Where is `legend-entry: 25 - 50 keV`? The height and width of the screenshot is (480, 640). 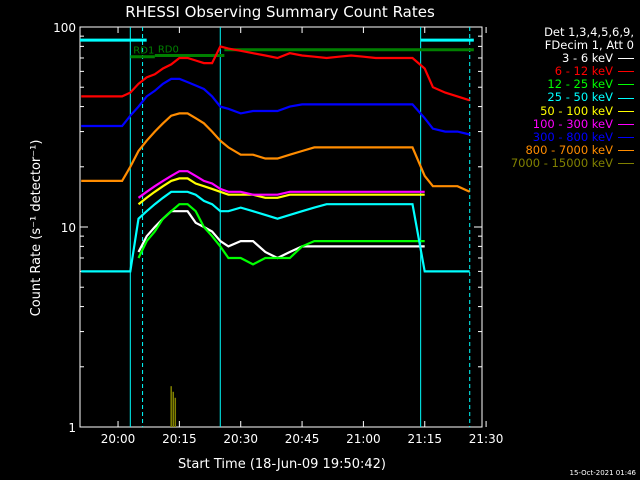
legend-entry: 25 - 50 keV is located at coordinates (572, 97).